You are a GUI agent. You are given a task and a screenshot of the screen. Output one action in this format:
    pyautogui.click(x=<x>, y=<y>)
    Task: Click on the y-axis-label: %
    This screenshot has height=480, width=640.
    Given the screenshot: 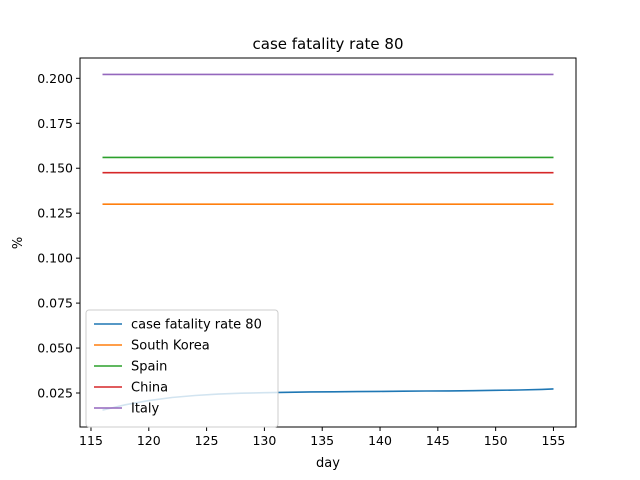 What is the action you would take?
    pyautogui.click(x=18, y=243)
    